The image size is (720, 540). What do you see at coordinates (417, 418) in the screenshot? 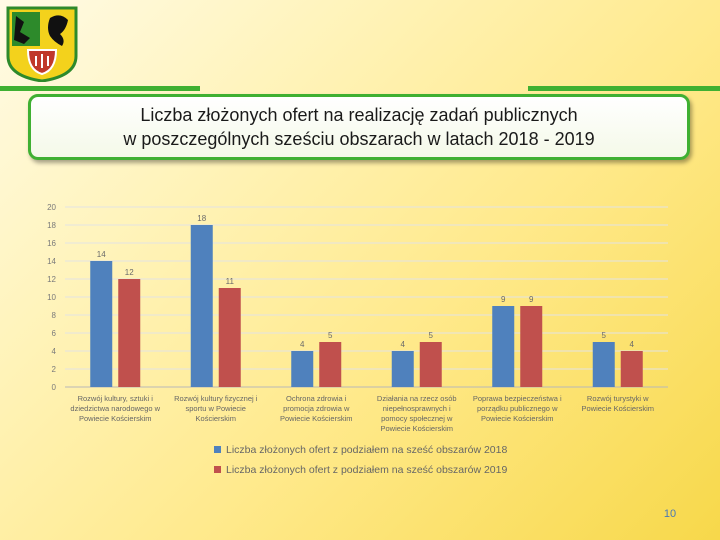
I see `x-tick-label: pomocy społecznej w` at bounding box center [417, 418].